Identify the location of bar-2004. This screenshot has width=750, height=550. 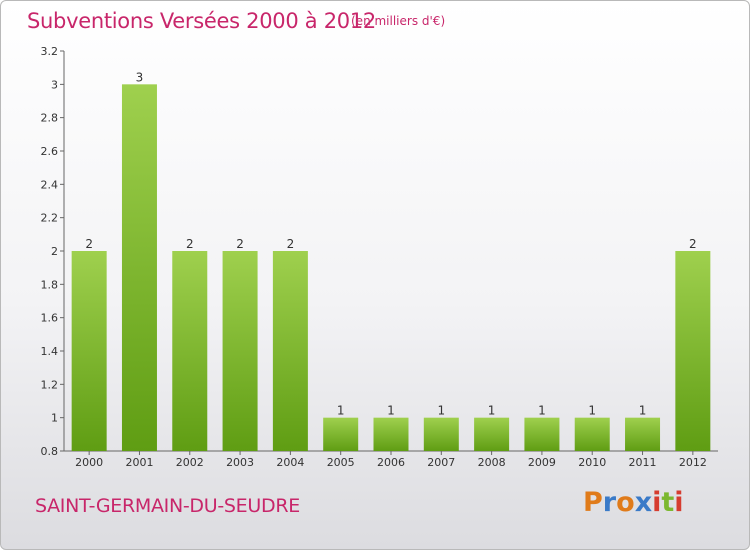
(290, 351).